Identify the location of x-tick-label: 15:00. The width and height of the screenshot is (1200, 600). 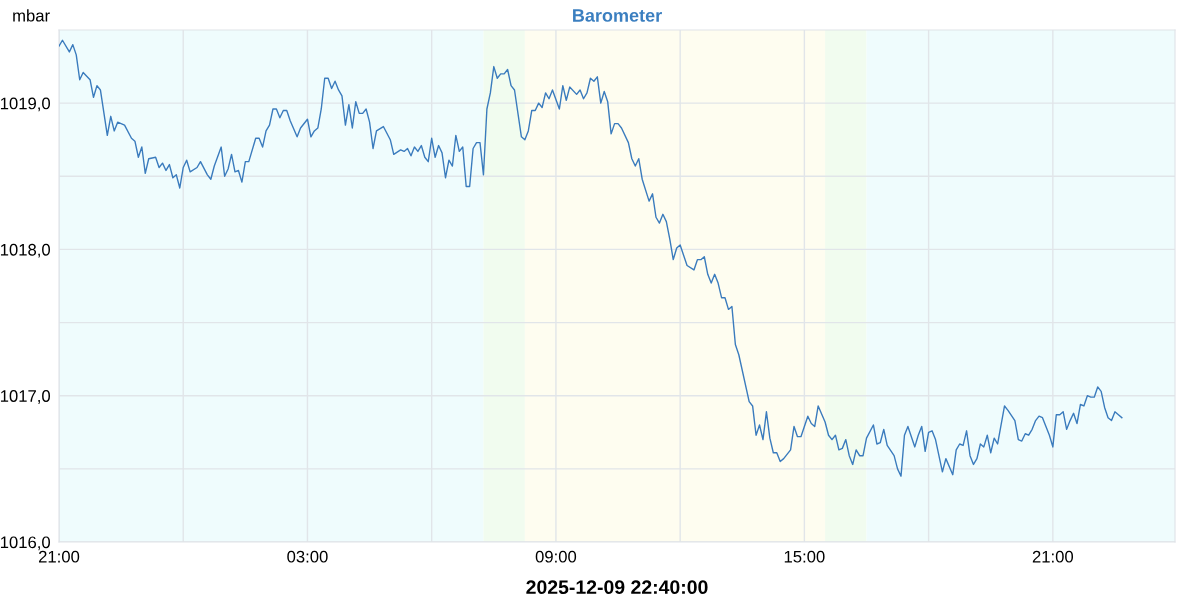
(804, 556).